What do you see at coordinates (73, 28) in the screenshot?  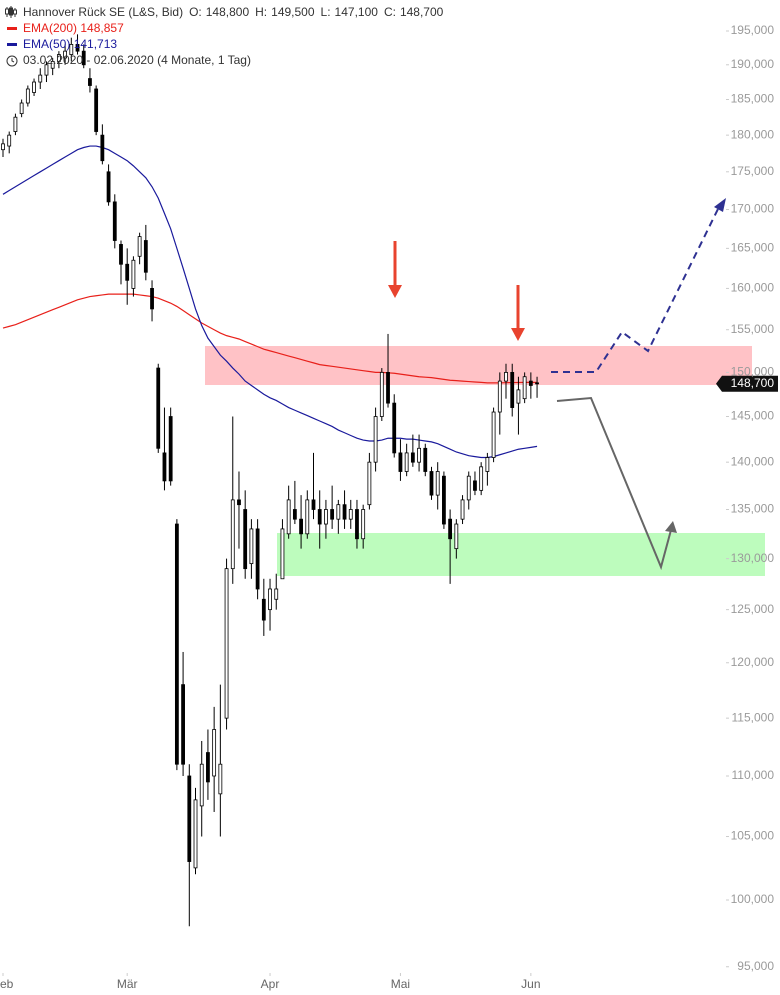 I see `legend-label: EMA(200) 148,857` at bounding box center [73, 28].